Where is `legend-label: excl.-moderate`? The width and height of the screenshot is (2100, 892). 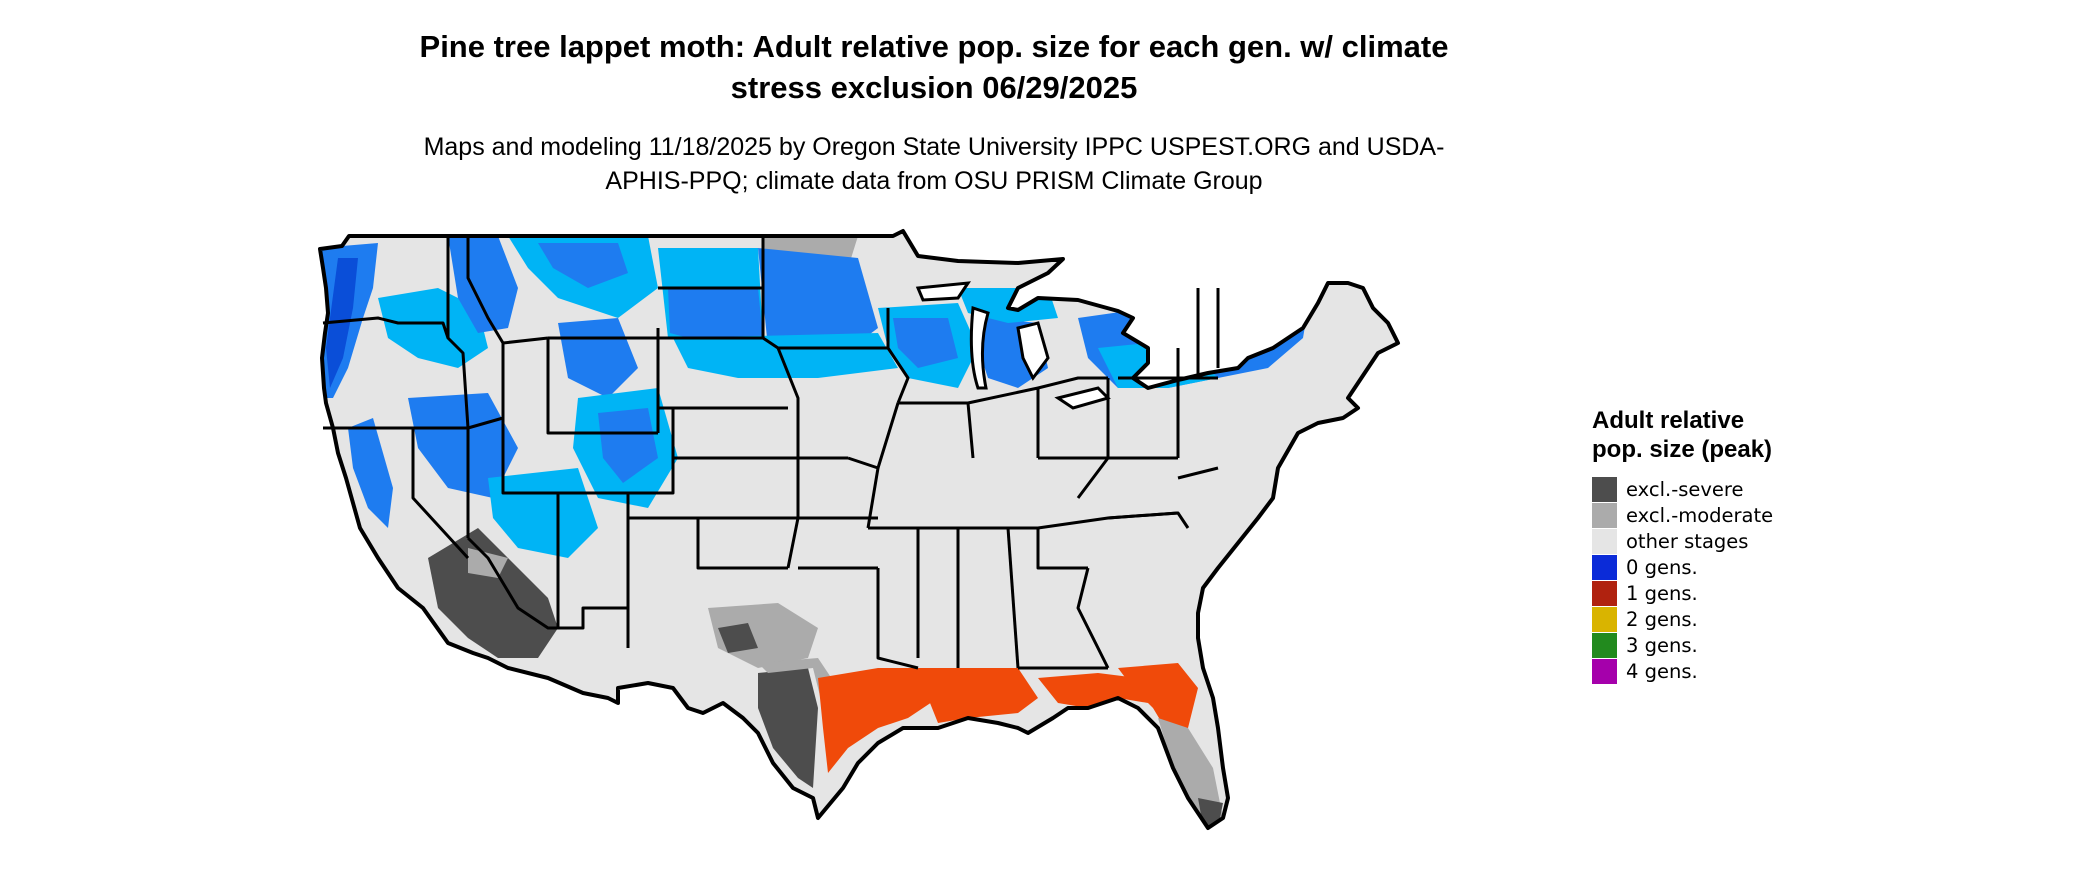 legend-label: excl.-moderate is located at coordinates (1700, 515).